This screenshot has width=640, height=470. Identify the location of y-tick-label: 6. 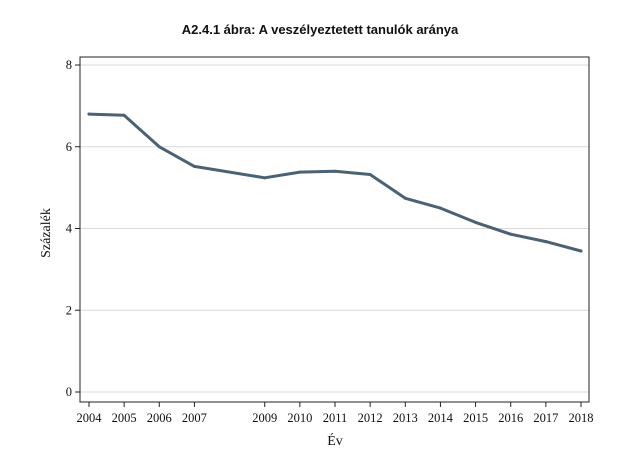
(69, 147).